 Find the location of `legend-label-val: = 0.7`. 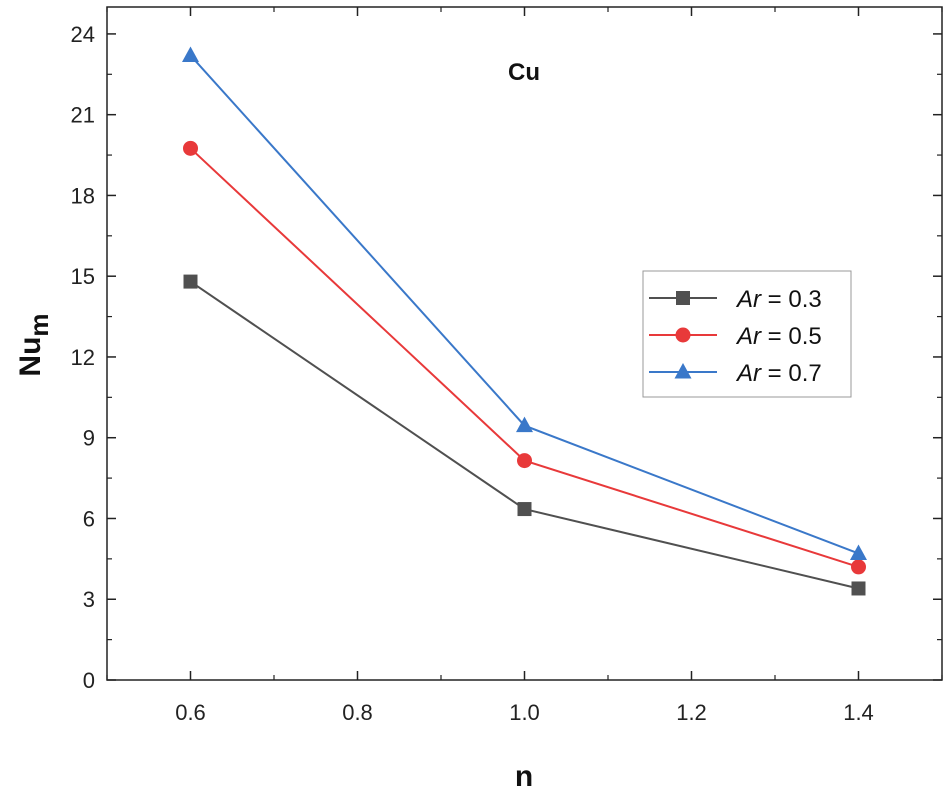

legend-label-val: = 0.7 is located at coordinates (791, 373).